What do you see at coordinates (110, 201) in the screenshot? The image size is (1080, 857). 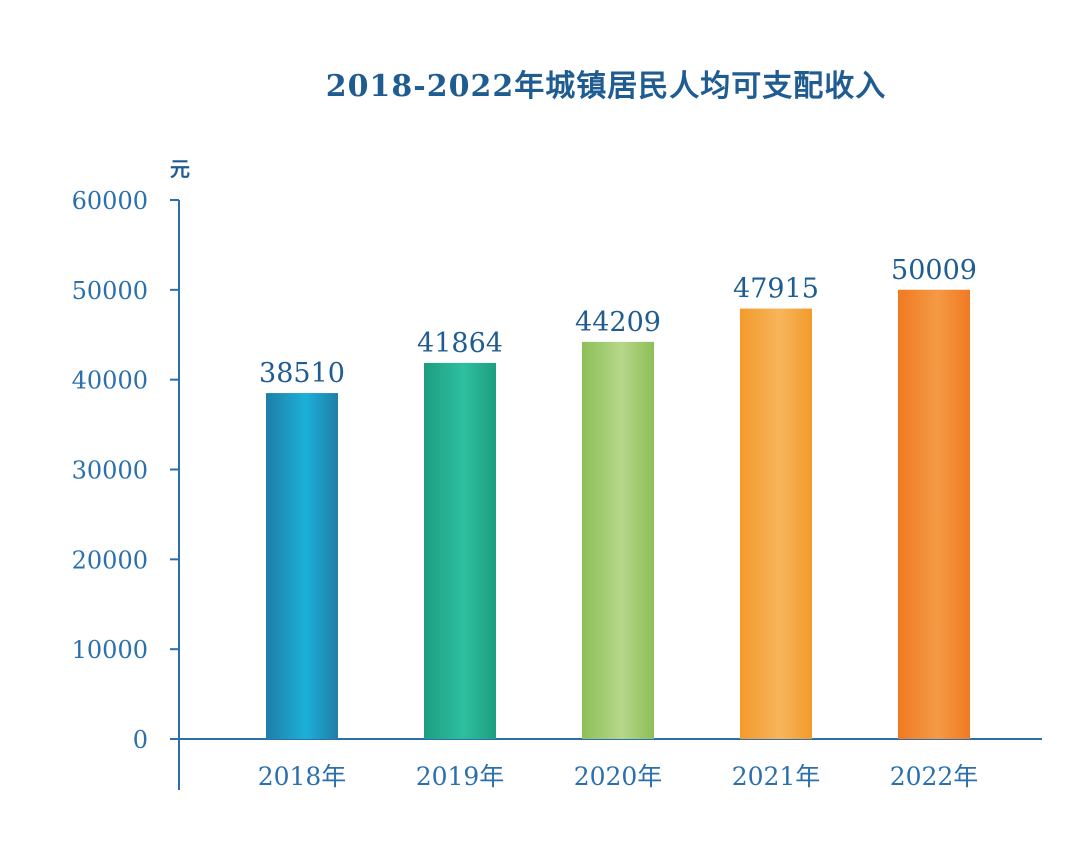 I see `y-tick-label: 60000` at bounding box center [110, 201].